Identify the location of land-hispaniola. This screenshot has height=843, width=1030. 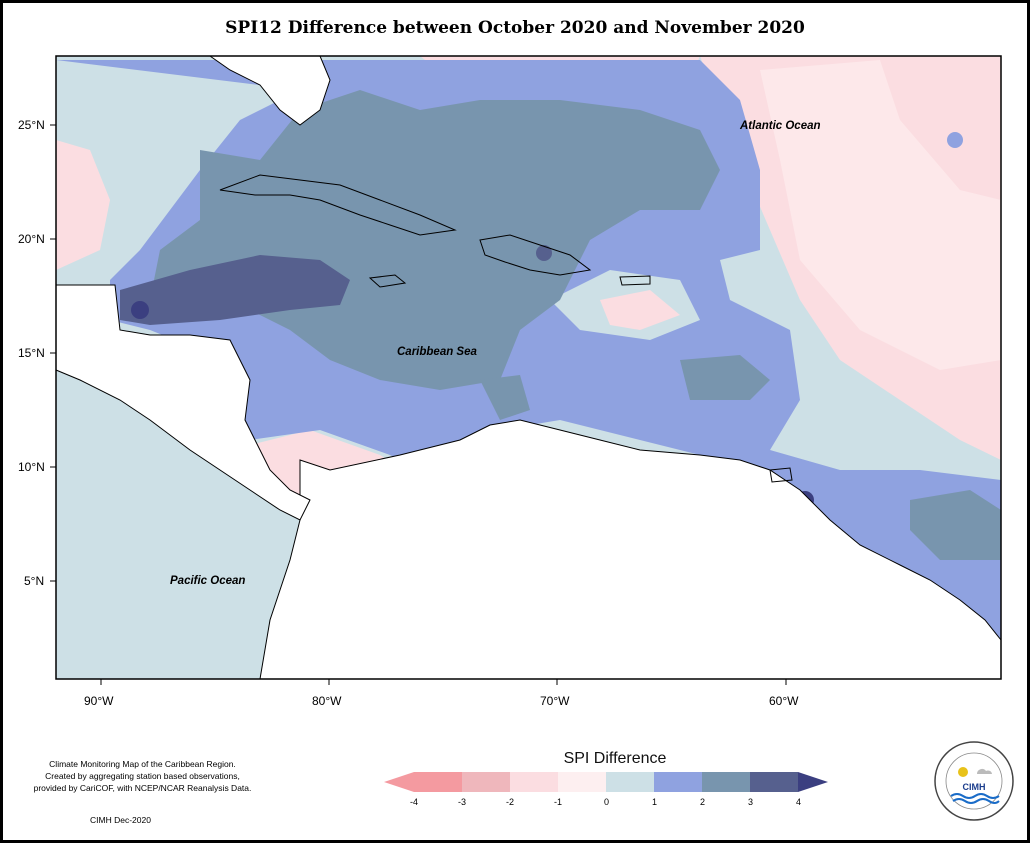
(535, 255).